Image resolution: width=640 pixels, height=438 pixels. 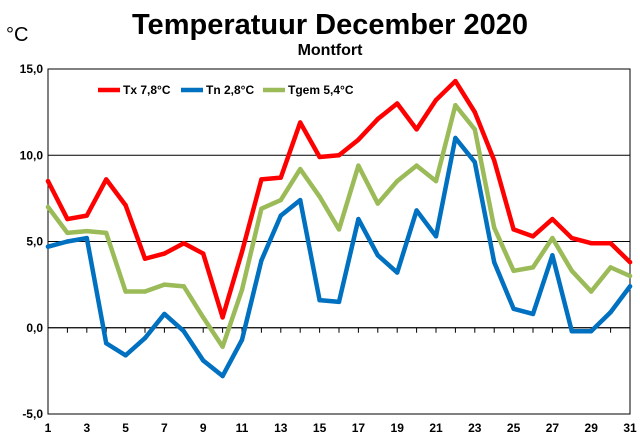 I want to click on x-tick-label: 15, so click(x=320, y=428).